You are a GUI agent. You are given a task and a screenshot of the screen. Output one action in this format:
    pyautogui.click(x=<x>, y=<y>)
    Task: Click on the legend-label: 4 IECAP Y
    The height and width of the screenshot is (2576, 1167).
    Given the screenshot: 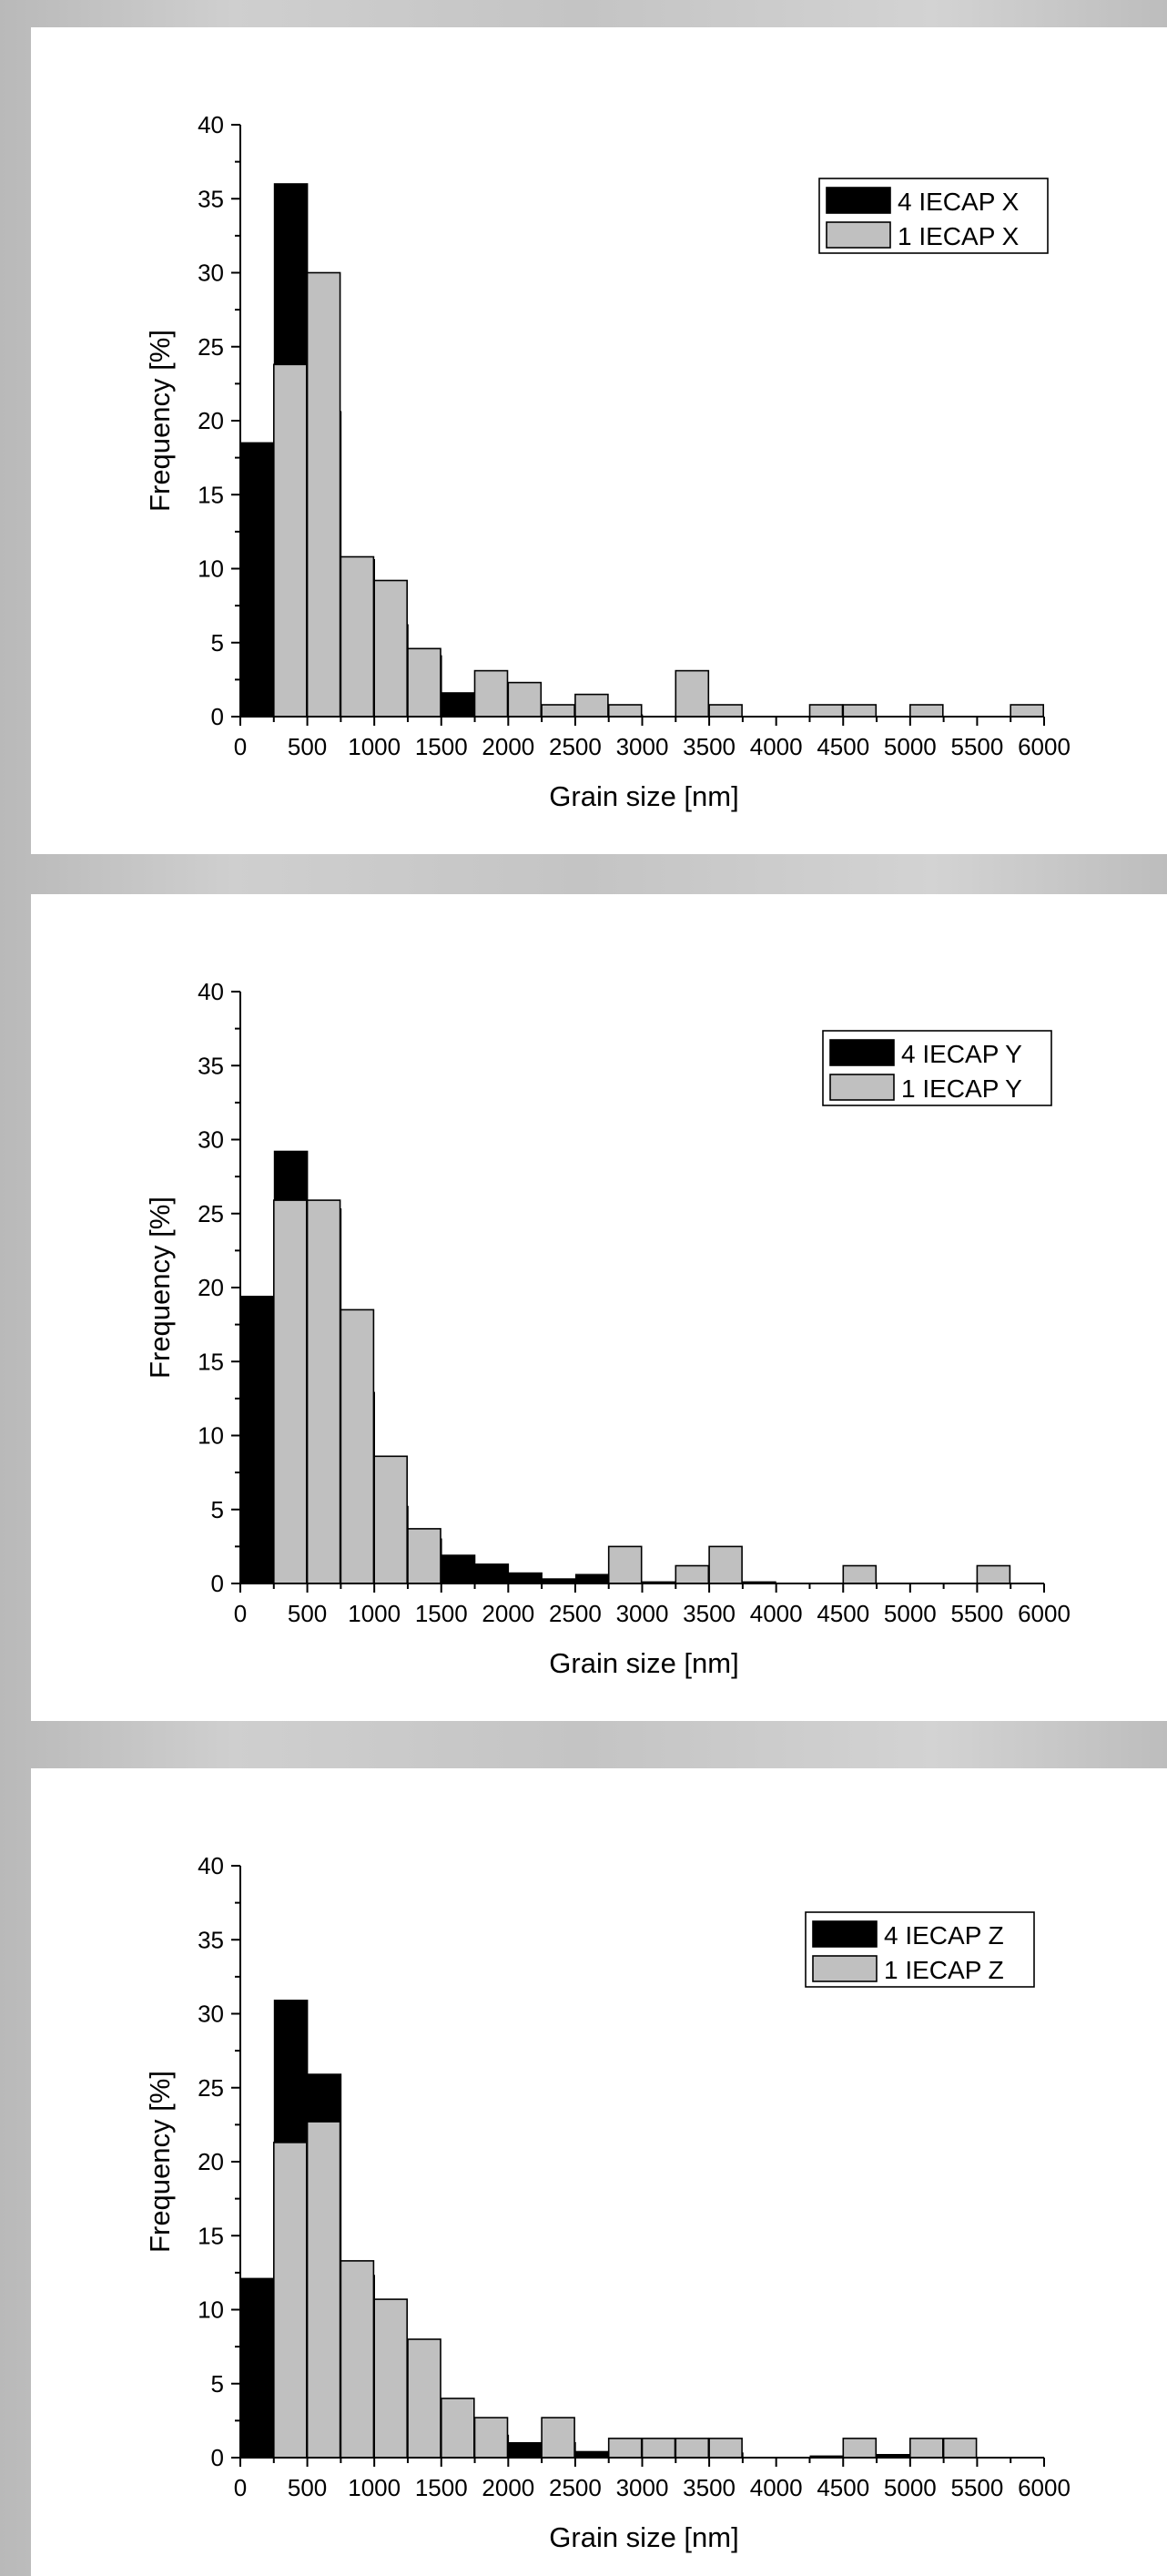 What is the action you would take?
    pyautogui.click(x=961, y=1054)
    